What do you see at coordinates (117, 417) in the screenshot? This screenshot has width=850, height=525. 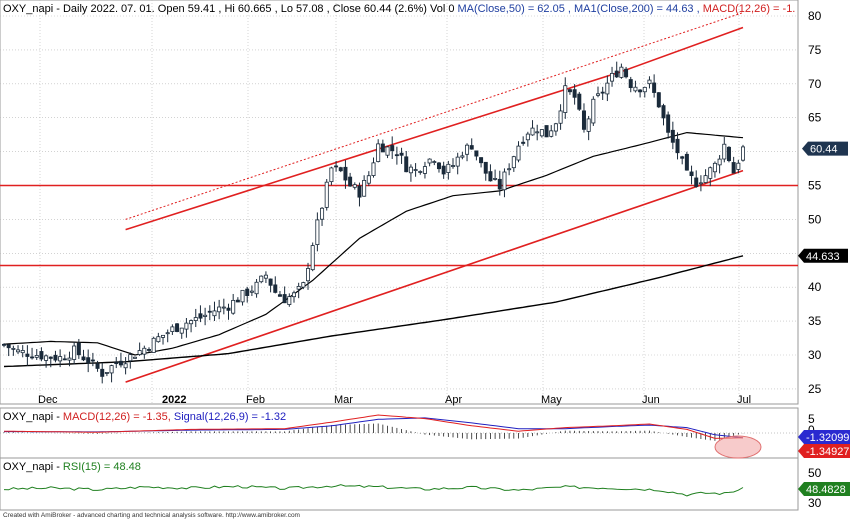 I see `macd-label: MACD(12,26) = -1.35,` at bounding box center [117, 417].